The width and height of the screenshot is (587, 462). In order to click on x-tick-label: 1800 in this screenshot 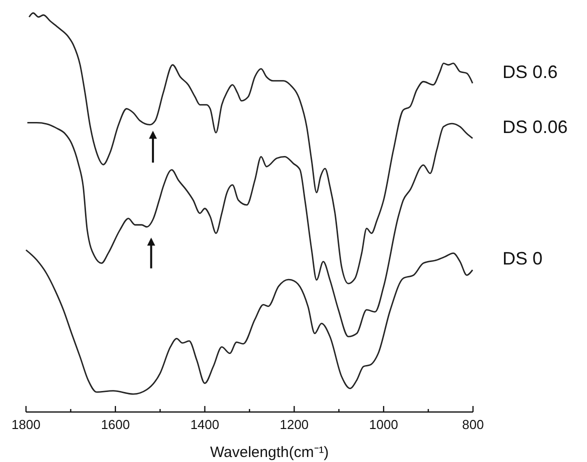, I will do `click(26, 424)`.